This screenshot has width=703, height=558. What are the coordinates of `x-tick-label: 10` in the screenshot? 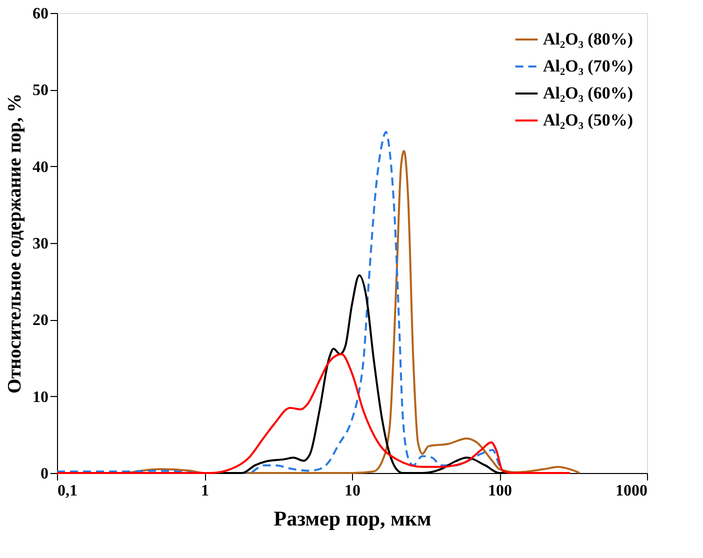 It's located at (352, 491).